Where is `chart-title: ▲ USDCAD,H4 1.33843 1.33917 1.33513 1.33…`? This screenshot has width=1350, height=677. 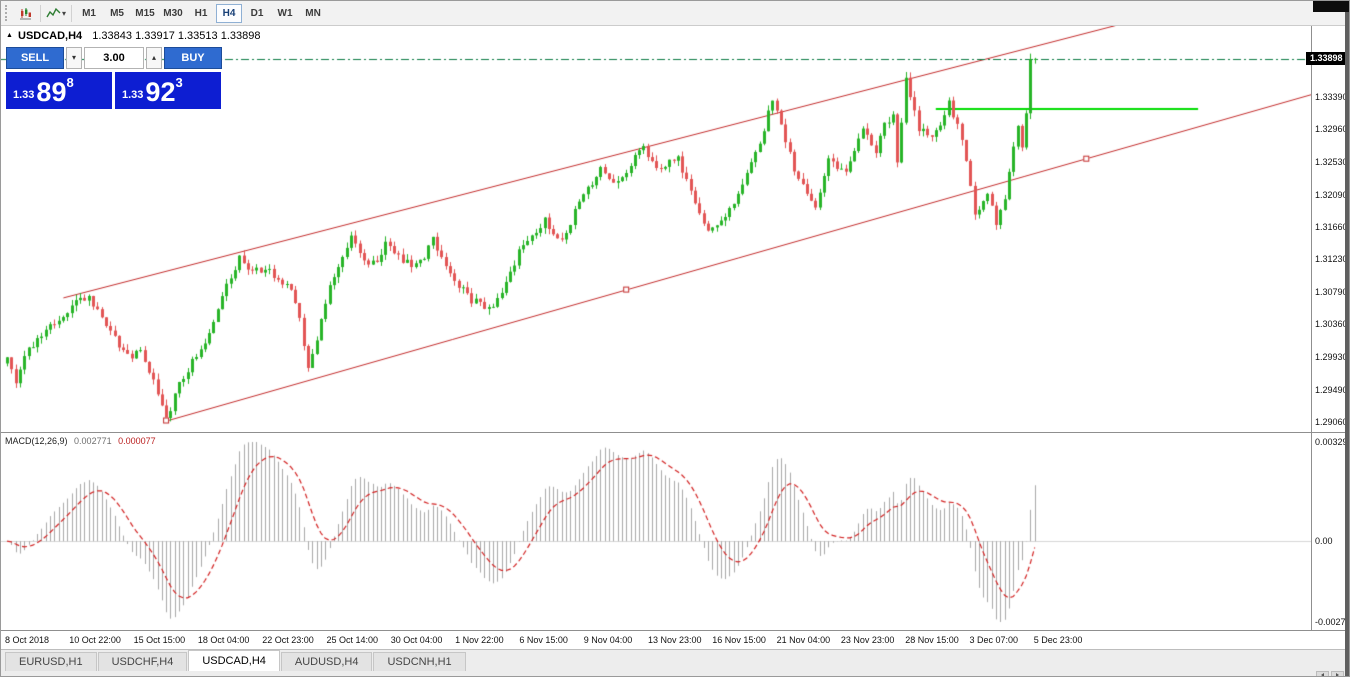
chart-title: ▲ USDCAD,H4 1.33843 1.33917 1.33513 1.33… is located at coordinates (133, 36).